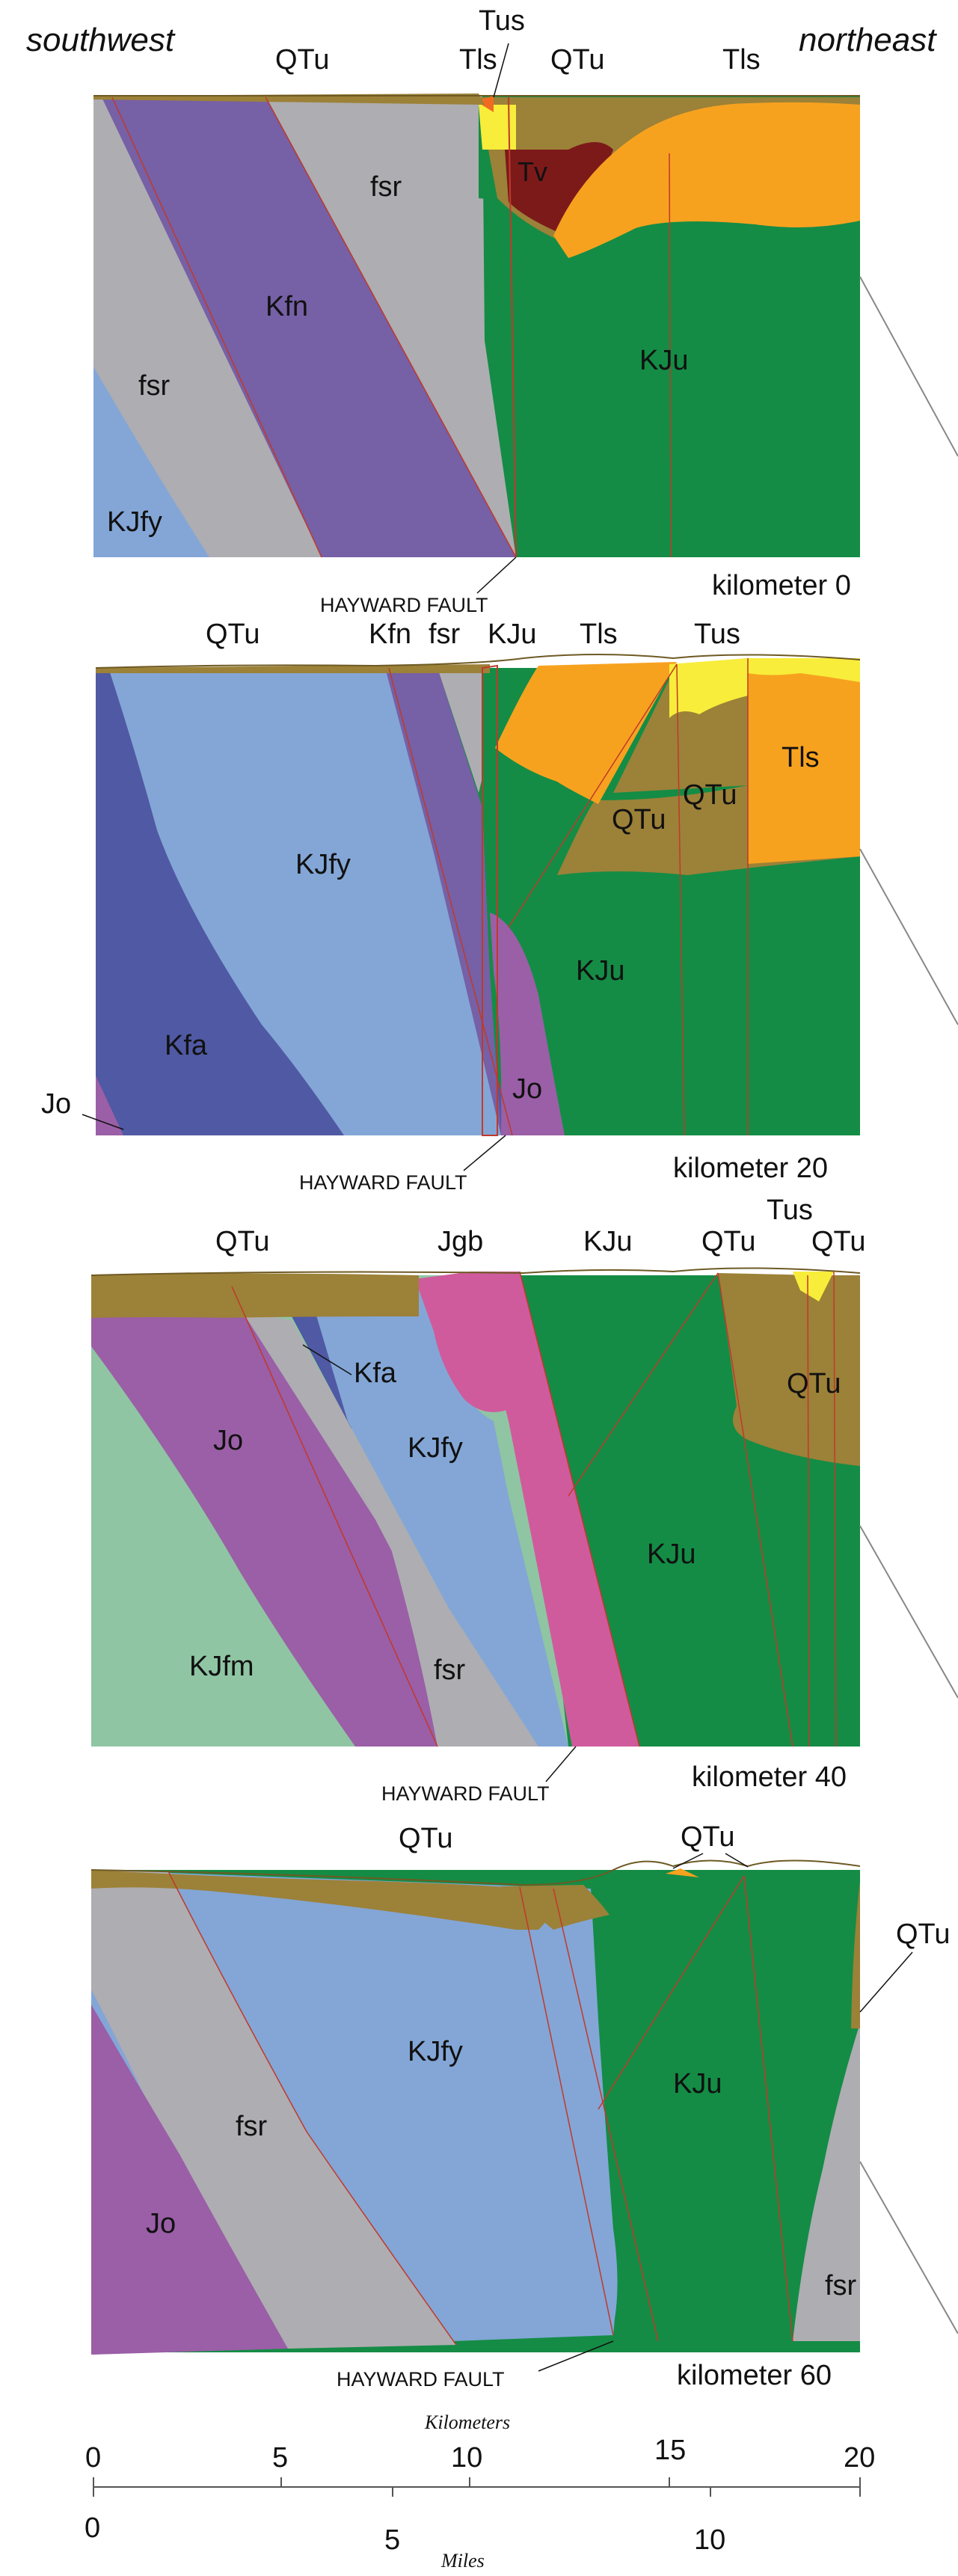  Describe the element at coordinates (186, 1045) in the screenshot. I see `unit-label: Kfa` at that location.